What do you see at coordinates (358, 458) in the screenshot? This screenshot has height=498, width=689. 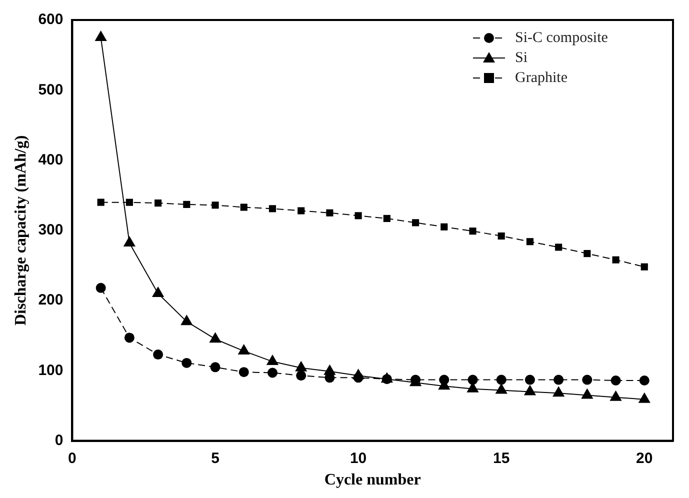 I see `x-tick-label: 10` at bounding box center [358, 458].